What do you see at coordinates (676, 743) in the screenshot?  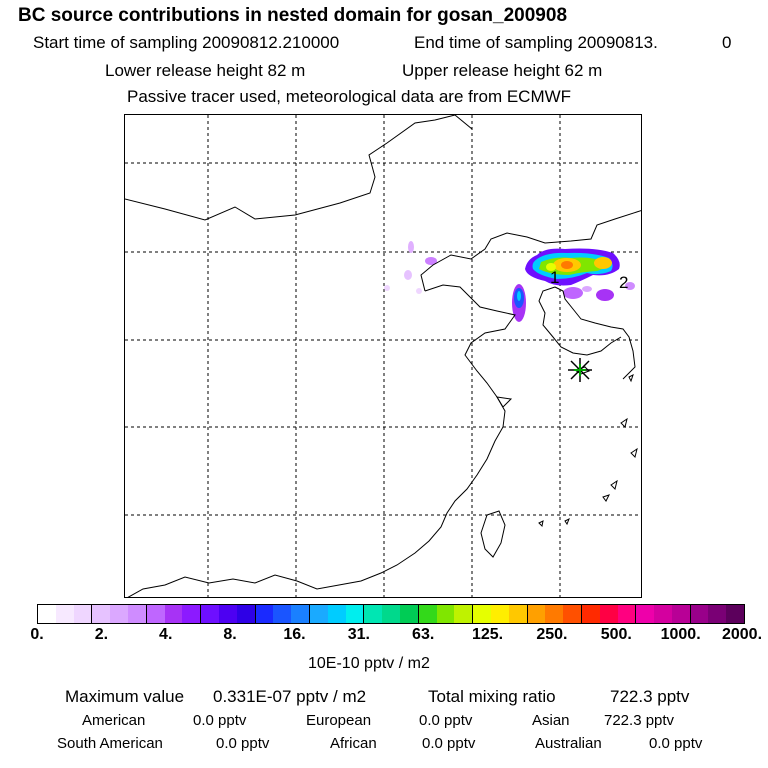 I see `australian-value: 0.0 pptv` at bounding box center [676, 743].